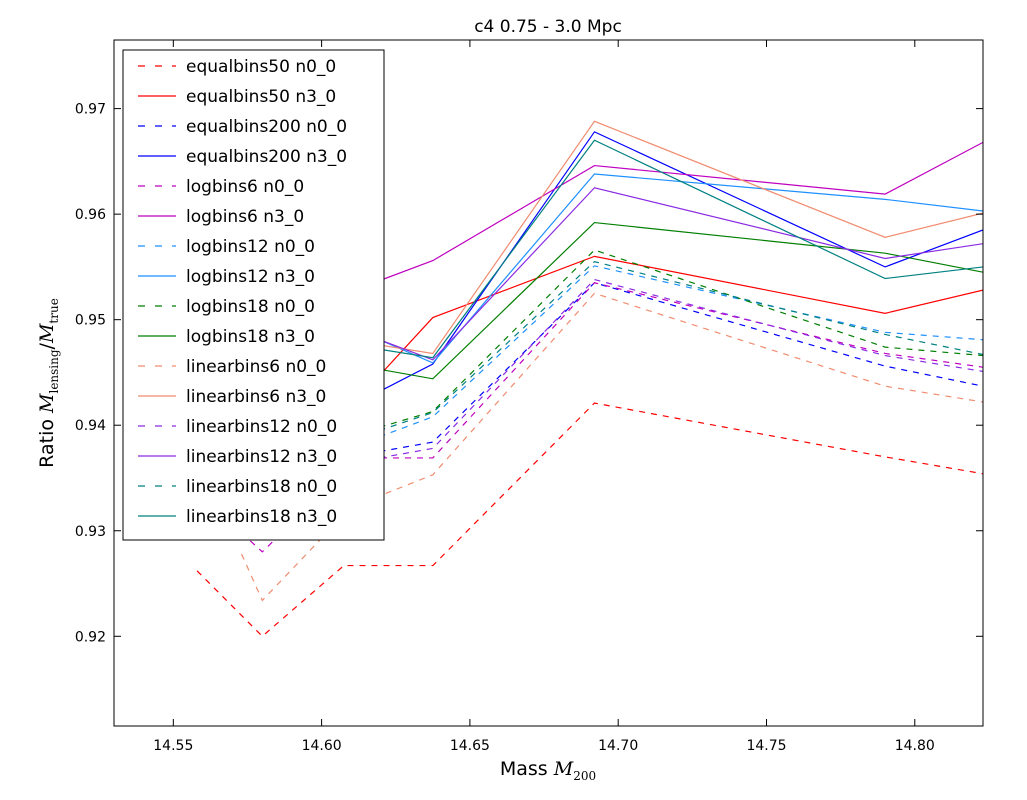 The width and height of the screenshot is (1027, 800). I want to click on x-tick-label: 14.75, so click(766, 746).